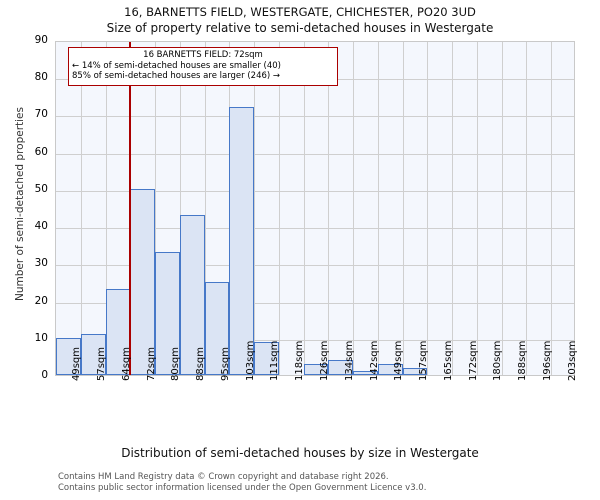 The width and height of the screenshot is (600, 500). I want to click on x-axis-tick-label: 103sqm, so click(250, 360).